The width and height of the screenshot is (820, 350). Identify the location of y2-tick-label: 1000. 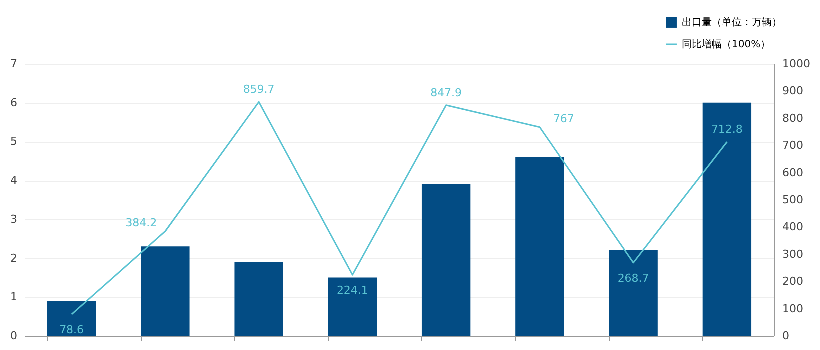
(796, 64).